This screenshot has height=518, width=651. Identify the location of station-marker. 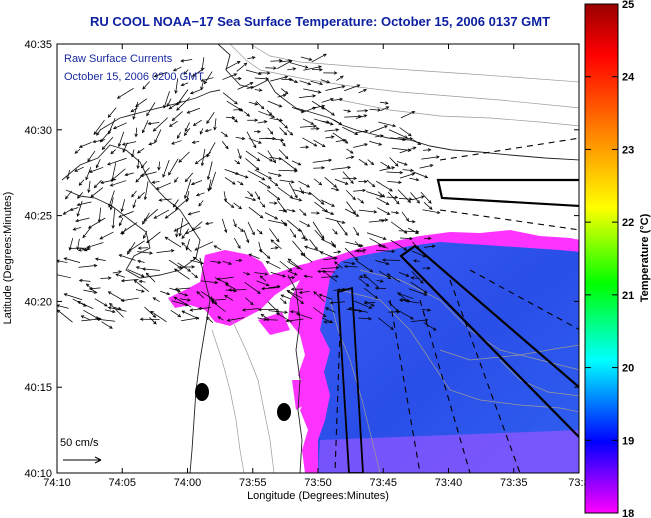
(284, 412).